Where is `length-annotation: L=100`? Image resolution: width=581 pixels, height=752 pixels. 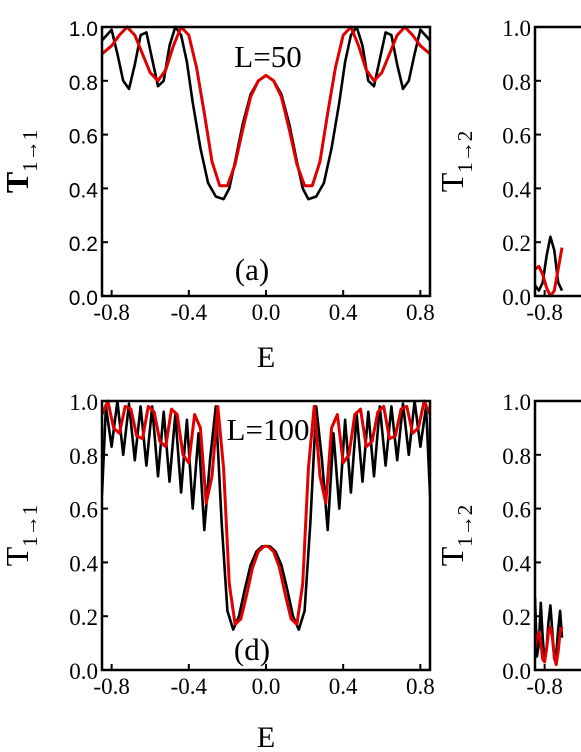
length-annotation: L=100 is located at coordinates (268, 429).